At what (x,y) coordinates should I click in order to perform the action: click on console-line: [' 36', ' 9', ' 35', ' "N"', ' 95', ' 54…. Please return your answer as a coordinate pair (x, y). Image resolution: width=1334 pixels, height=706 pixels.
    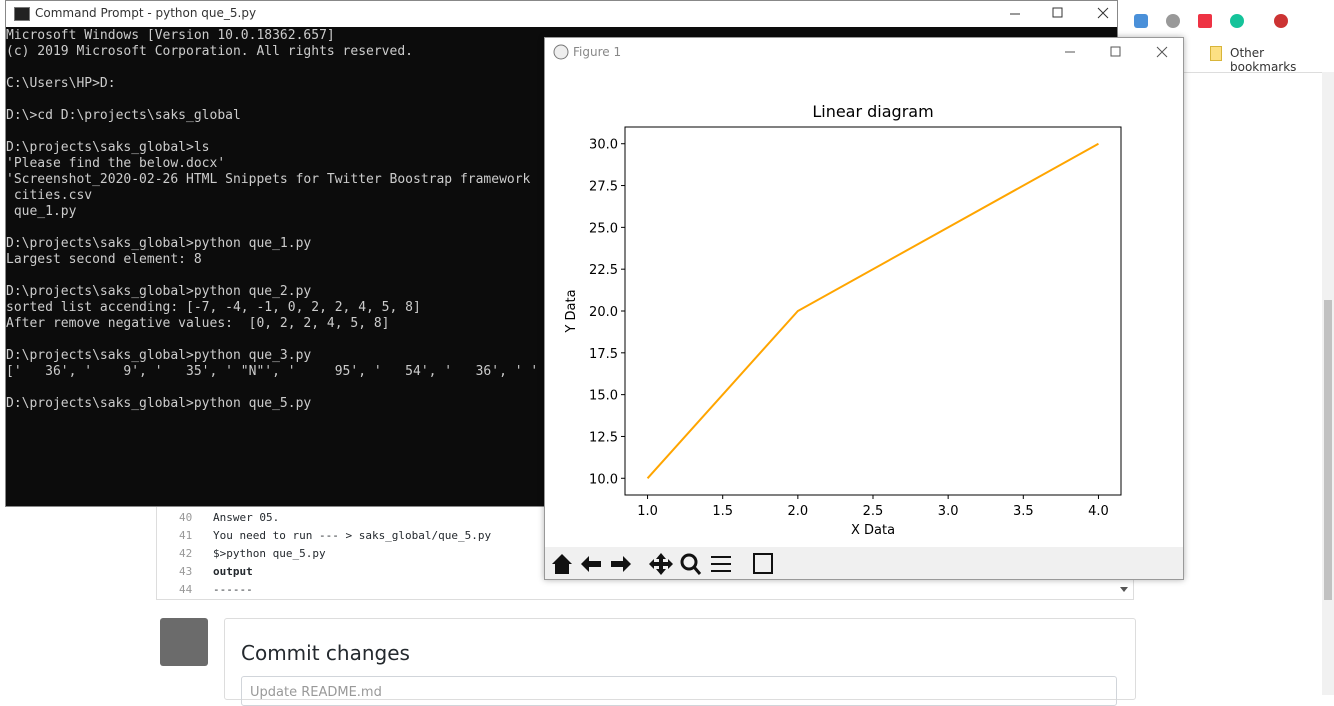
    Looking at the image, I should click on (272, 371).